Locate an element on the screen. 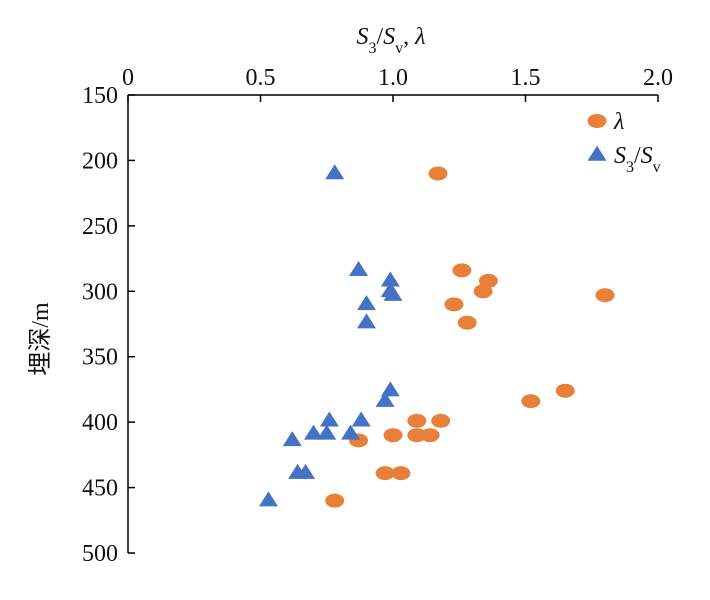 The height and width of the screenshot is (600, 710). legend: λ S3/Sv is located at coordinates (624, 142).